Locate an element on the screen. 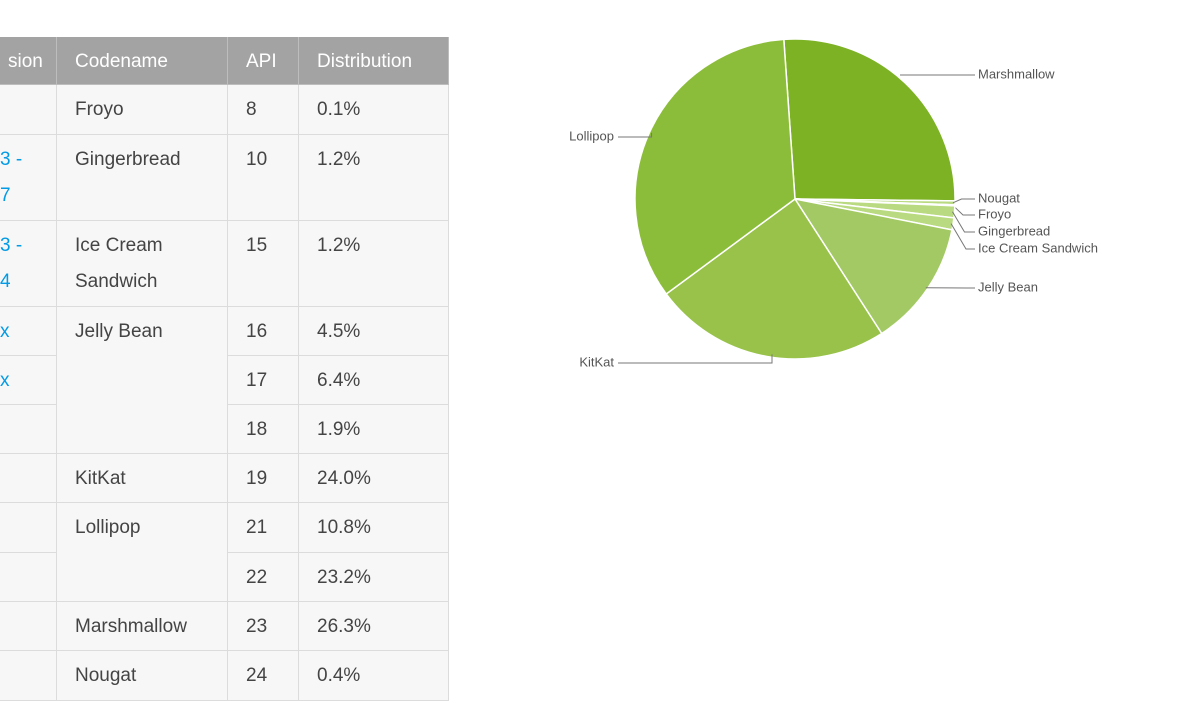 The width and height of the screenshot is (1200, 720). cell-text: 15 is located at coordinates (257, 245).